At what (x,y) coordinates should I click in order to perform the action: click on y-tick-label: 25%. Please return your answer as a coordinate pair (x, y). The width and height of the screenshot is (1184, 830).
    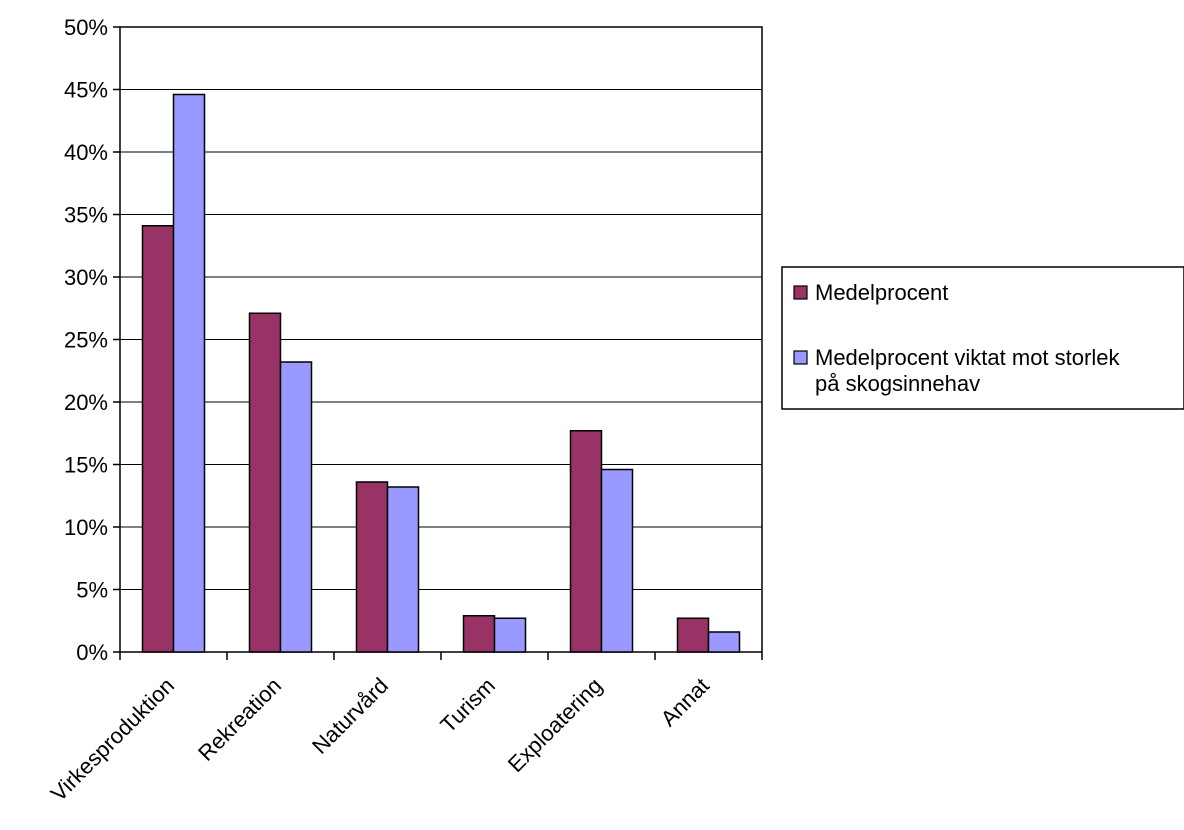
    Looking at the image, I should click on (86, 340).